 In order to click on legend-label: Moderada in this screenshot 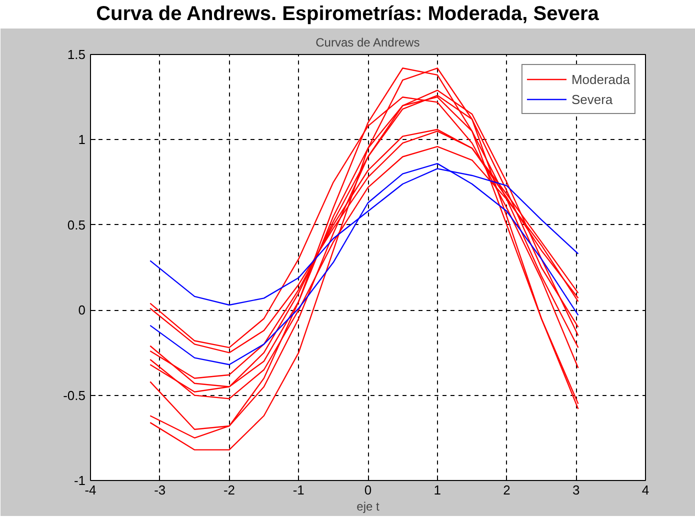, I will do `click(600, 79)`.